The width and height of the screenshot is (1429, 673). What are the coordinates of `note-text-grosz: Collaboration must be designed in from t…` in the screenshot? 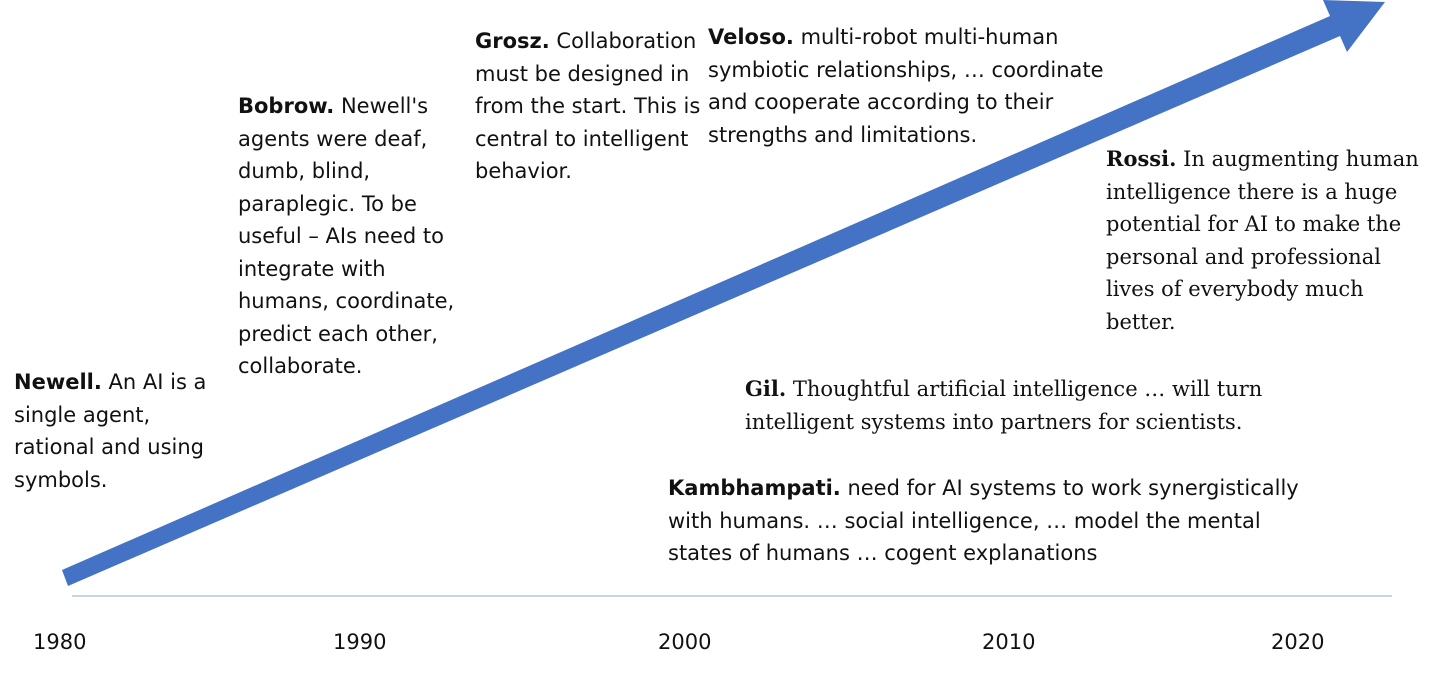 It's located at (588, 106).